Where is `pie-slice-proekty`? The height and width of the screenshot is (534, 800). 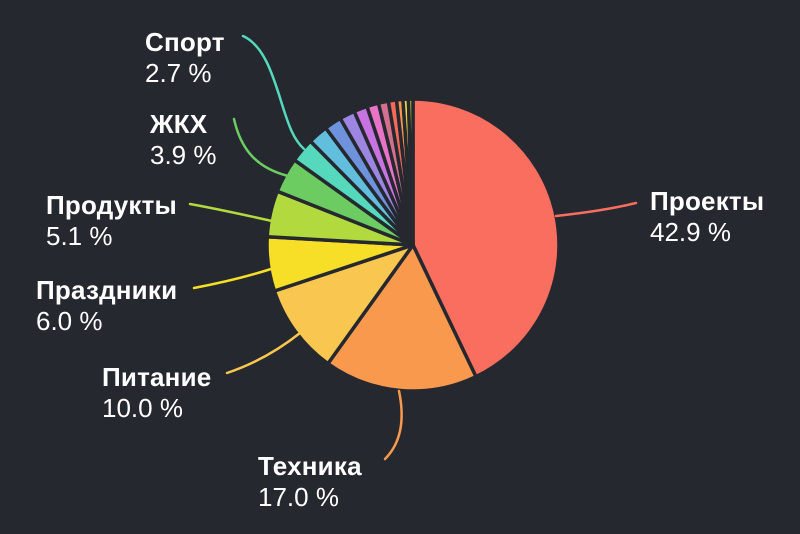
pie-slice-proekty is located at coordinates (486, 238).